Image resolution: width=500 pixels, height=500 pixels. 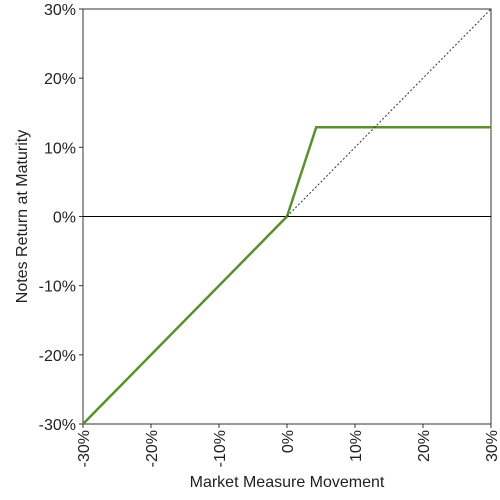 I want to click on x-tick-label: 20%, so click(x=424, y=446).